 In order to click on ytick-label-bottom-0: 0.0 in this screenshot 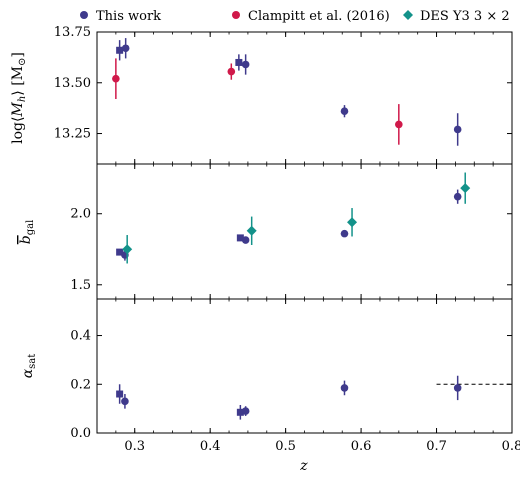, I will do `click(80, 433)`.